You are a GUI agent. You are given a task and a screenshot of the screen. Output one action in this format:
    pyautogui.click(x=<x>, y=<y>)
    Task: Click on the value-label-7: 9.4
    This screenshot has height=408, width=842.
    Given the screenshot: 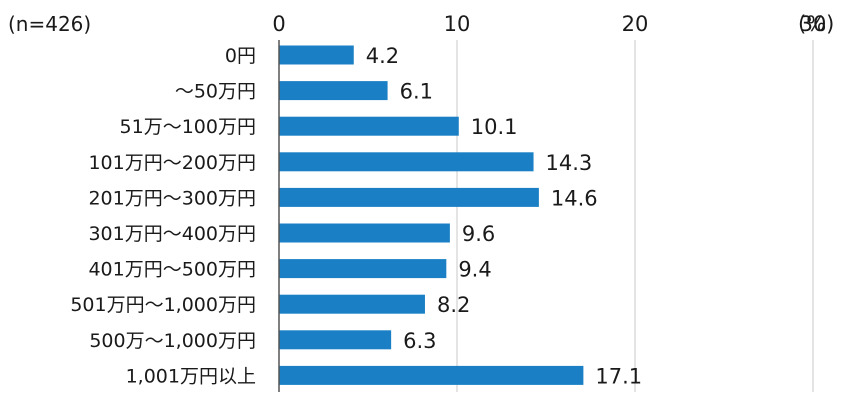 What is the action you would take?
    pyautogui.click(x=474, y=270)
    